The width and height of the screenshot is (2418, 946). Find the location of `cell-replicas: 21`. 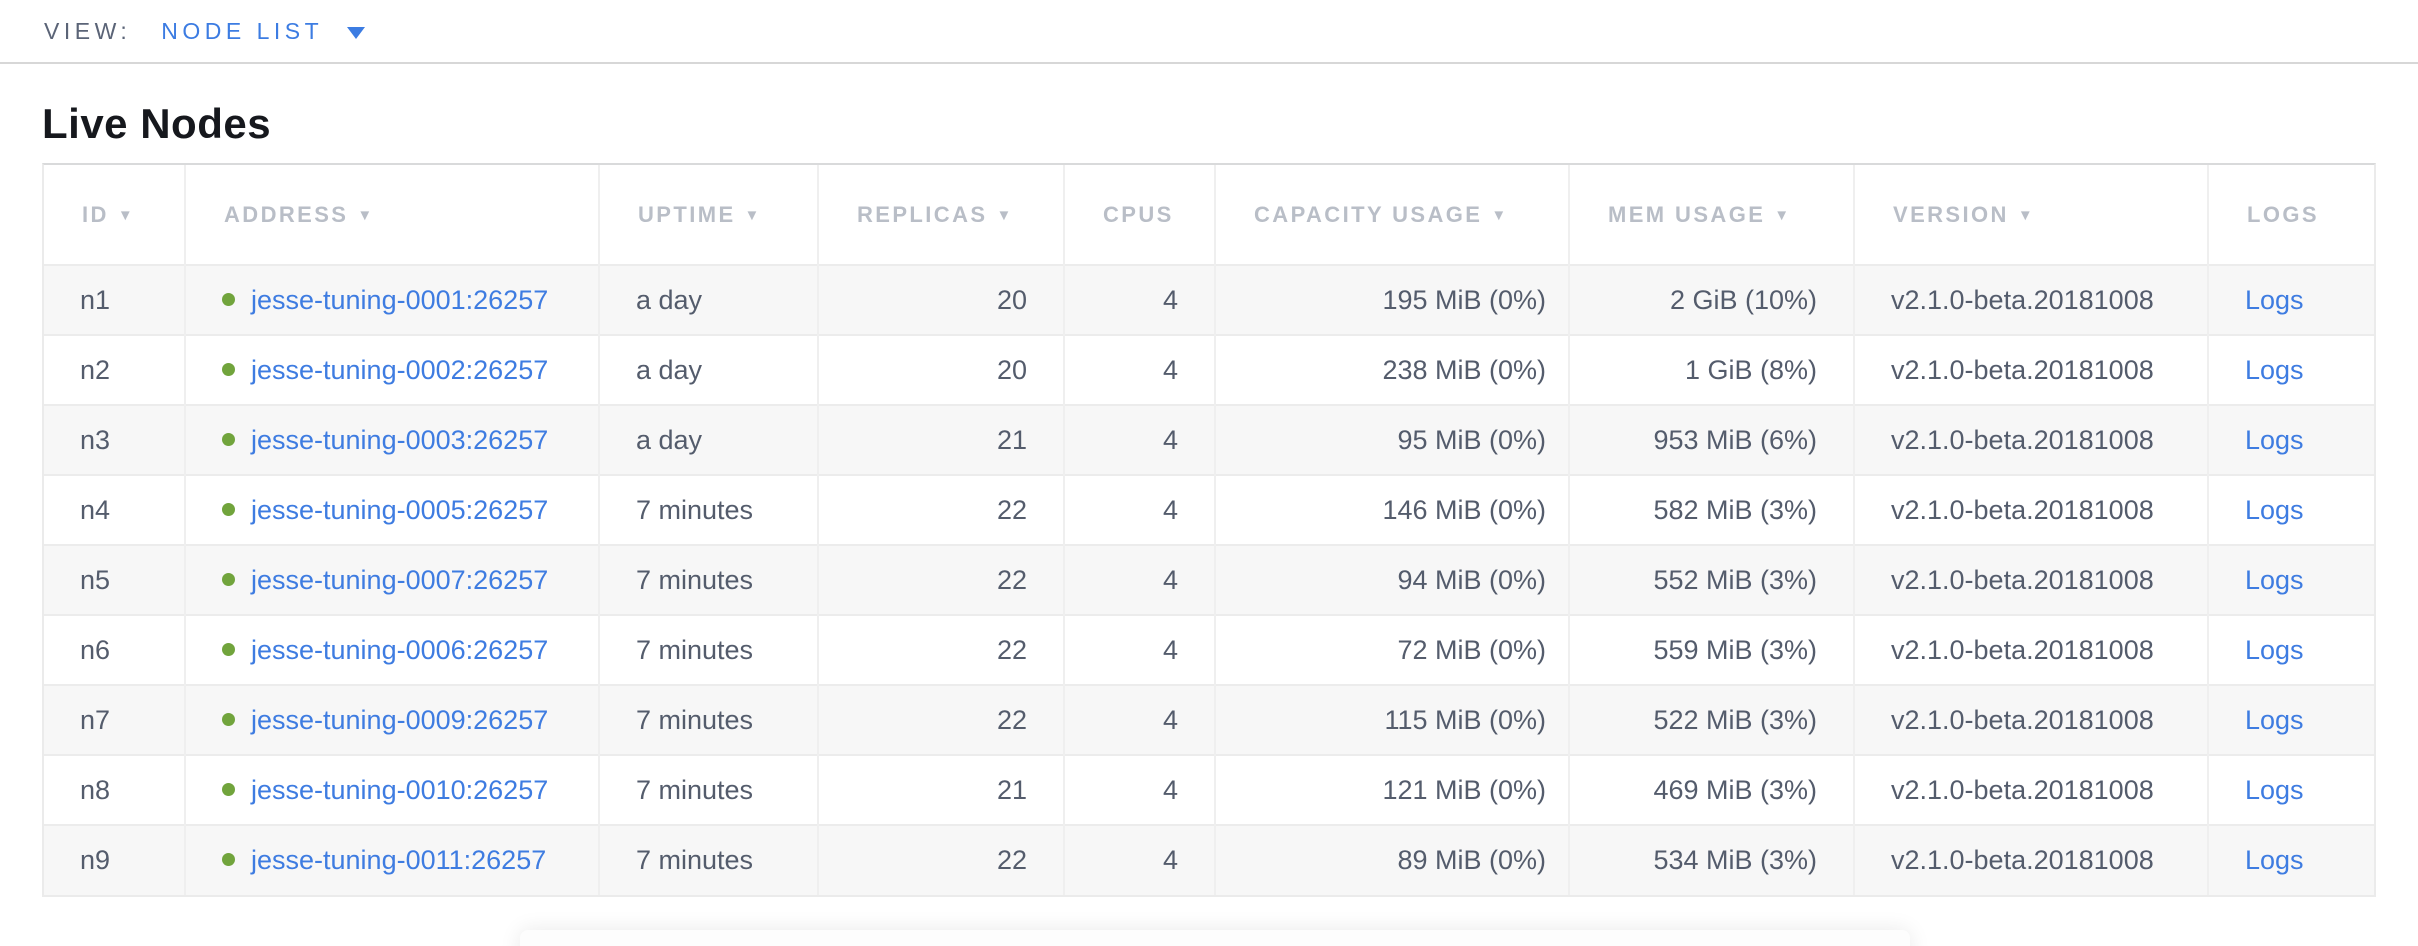

cell-replicas: 21 is located at coordinates (940, 439).